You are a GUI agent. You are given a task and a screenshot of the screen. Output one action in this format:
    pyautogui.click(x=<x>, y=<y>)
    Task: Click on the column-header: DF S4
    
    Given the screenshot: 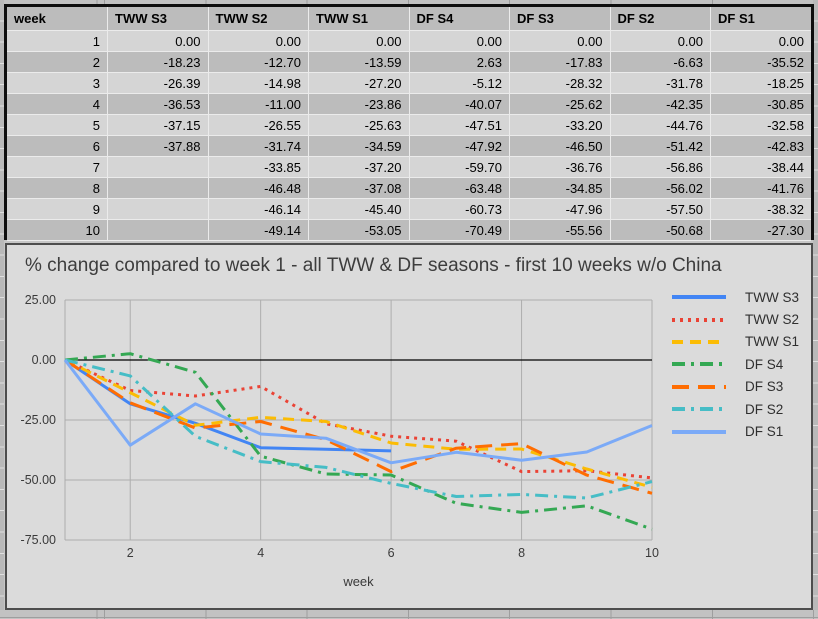 What is the action you would take?
    pyautogui.click(x=459, y=19)
    